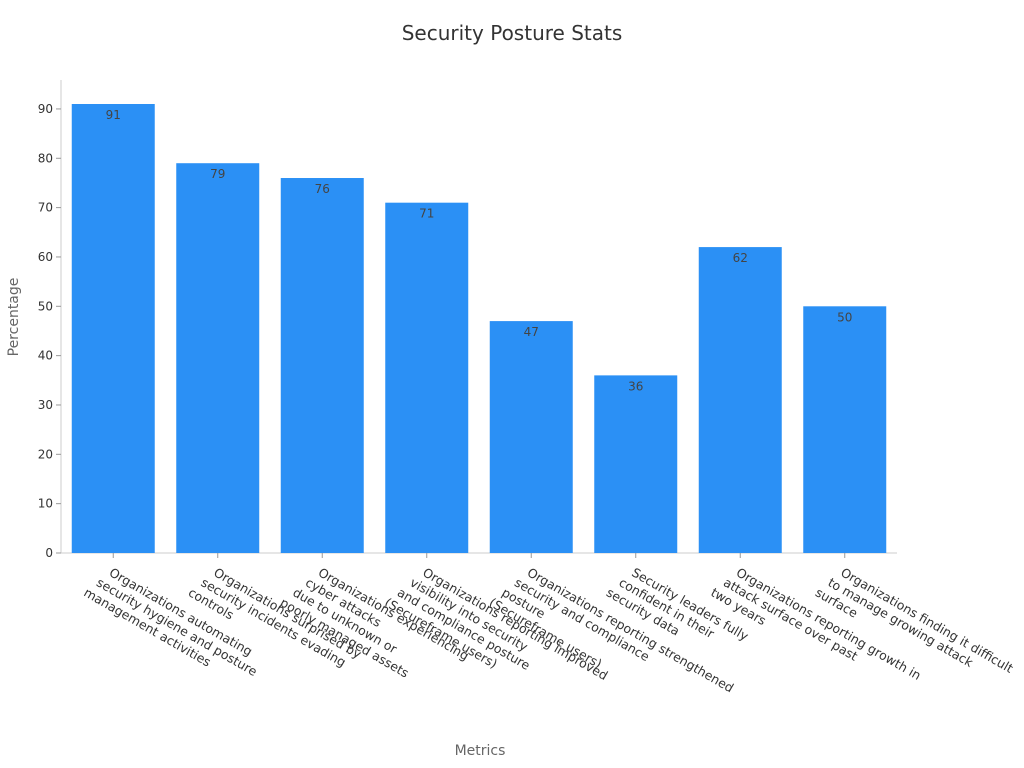  Describe the element at coordinates (45, 257) in the screenshot. I see `y-tick-label: 60` at that location.